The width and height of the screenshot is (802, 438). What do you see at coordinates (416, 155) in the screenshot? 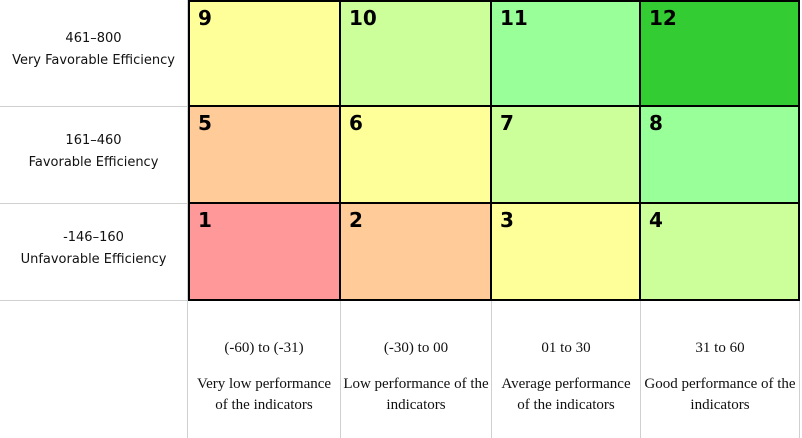
I see `matrix-cell-6: 6` at bounding box center [416, 155].